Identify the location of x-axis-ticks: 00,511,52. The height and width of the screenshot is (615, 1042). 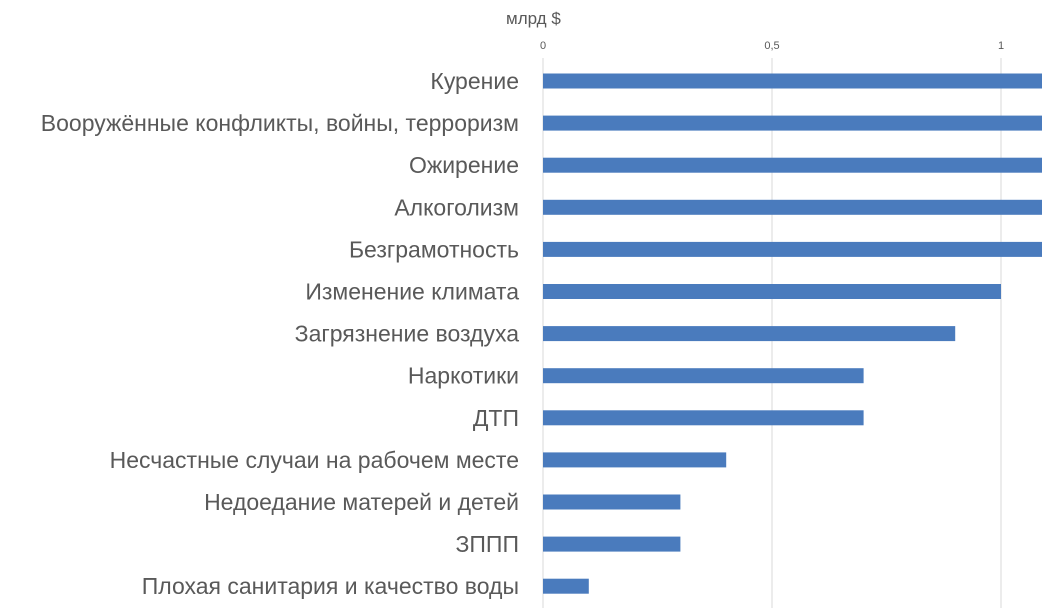
(772, 46).